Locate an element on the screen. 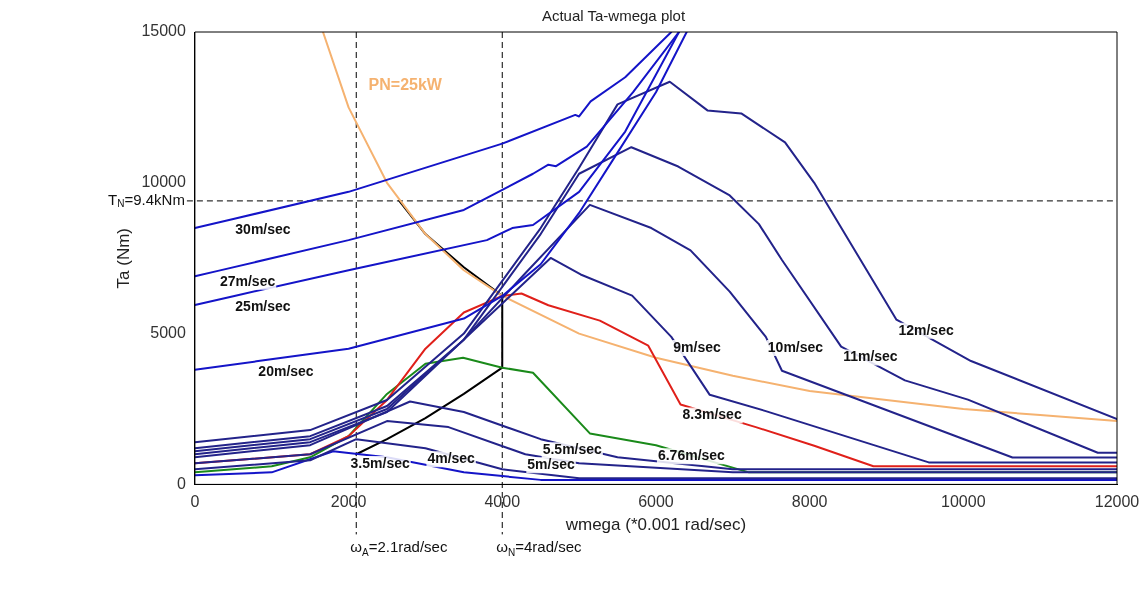 This screenshot has height=592, width=1147. x-tick-label: 4000 is located at coordinates (502, 502).